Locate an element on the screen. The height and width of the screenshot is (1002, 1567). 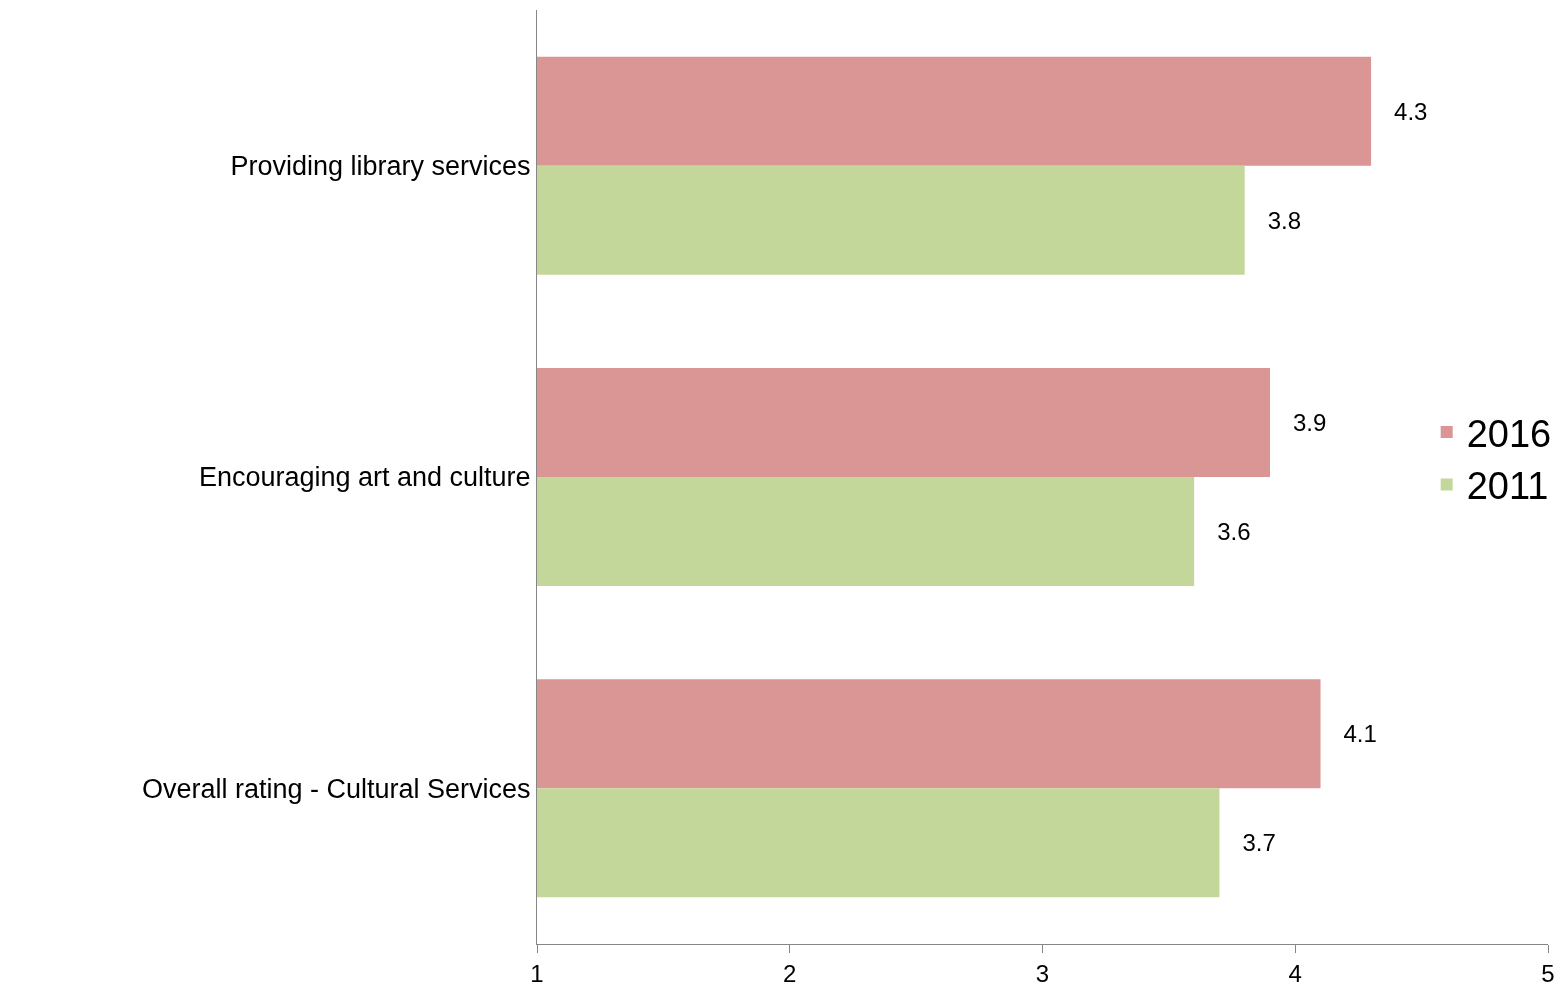
y-tick-label: Overall rating - Cultural Services is located at coordinates (336, 788).